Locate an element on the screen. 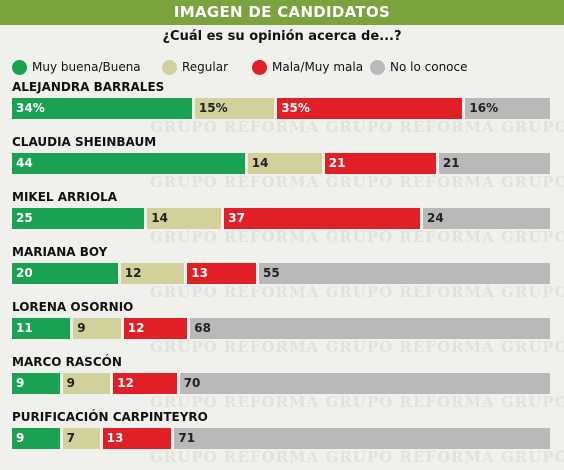 This screenshot has width=564, height=470. data-label: 16% is located at coordinates (484, 108).